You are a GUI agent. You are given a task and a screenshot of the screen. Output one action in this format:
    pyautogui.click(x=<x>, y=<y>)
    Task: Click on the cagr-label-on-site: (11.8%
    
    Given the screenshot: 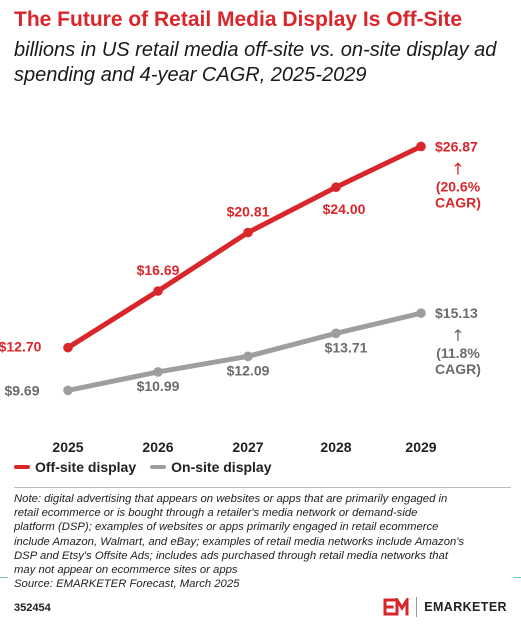 What is the action you would take?
    pyautogui.click(x=458, y=353)
    